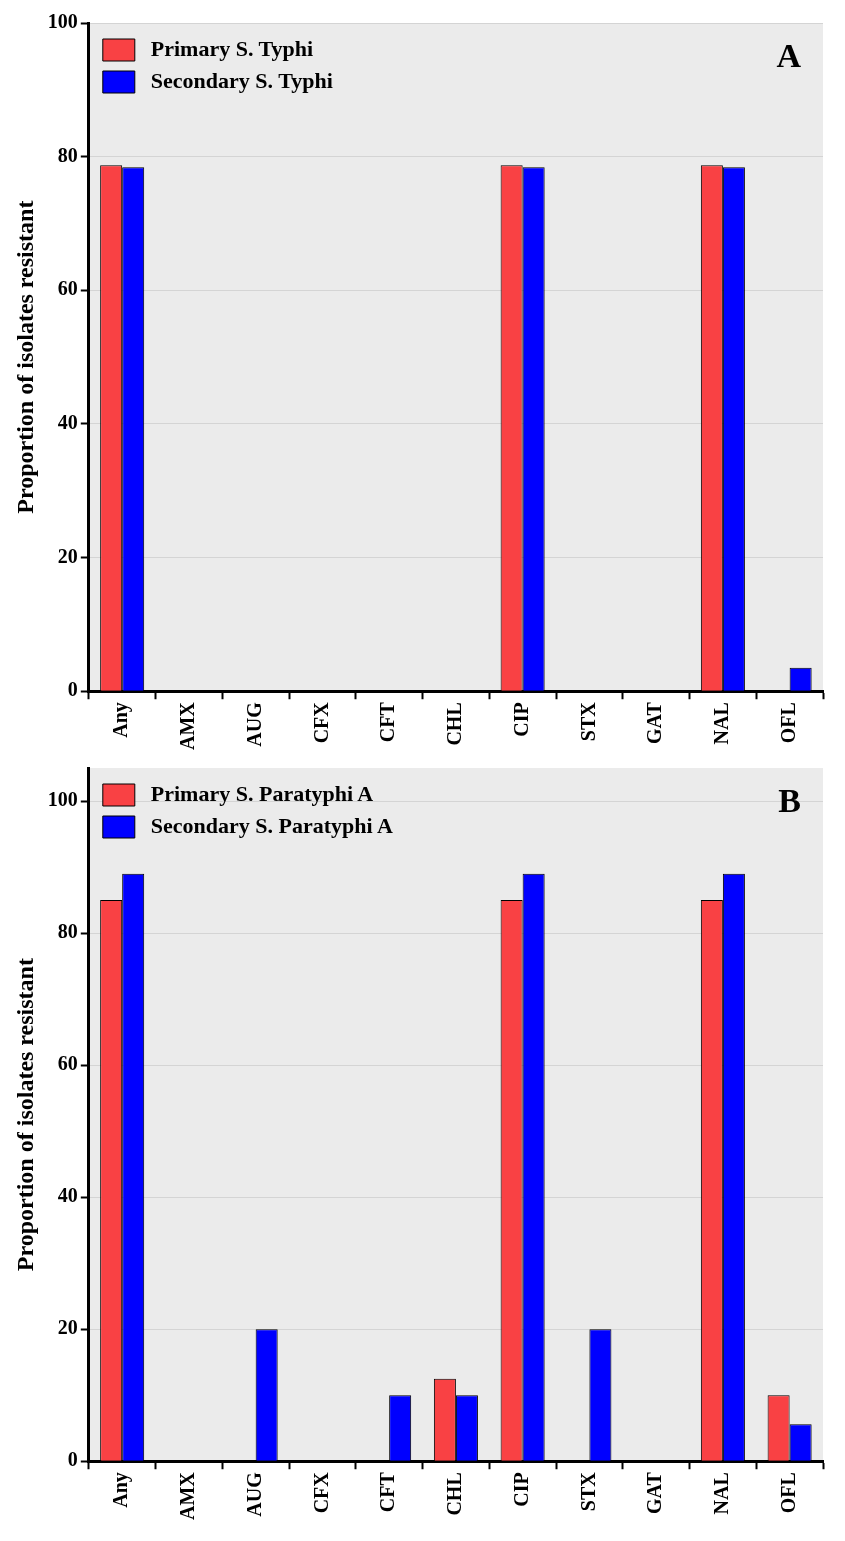  I want to click on legend-label: Secondary S. Typhi, so click(241, 80).